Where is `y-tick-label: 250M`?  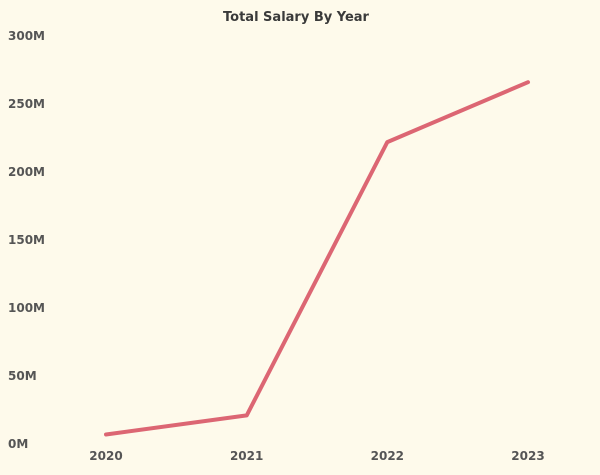
y-tick-label: 250M is located at coordinates (26, 104).